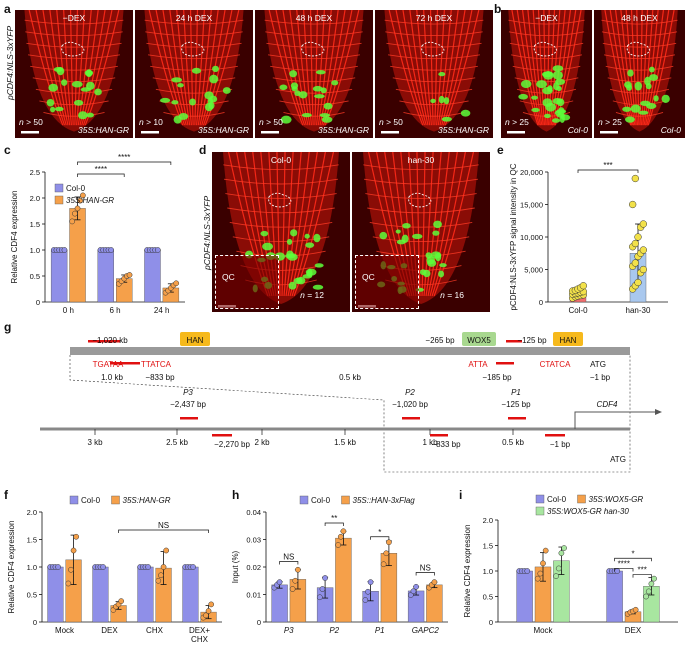  Describe the element at coordinates (8, 327) in the screenshot. I see `panel-letter-g: g` at that location.